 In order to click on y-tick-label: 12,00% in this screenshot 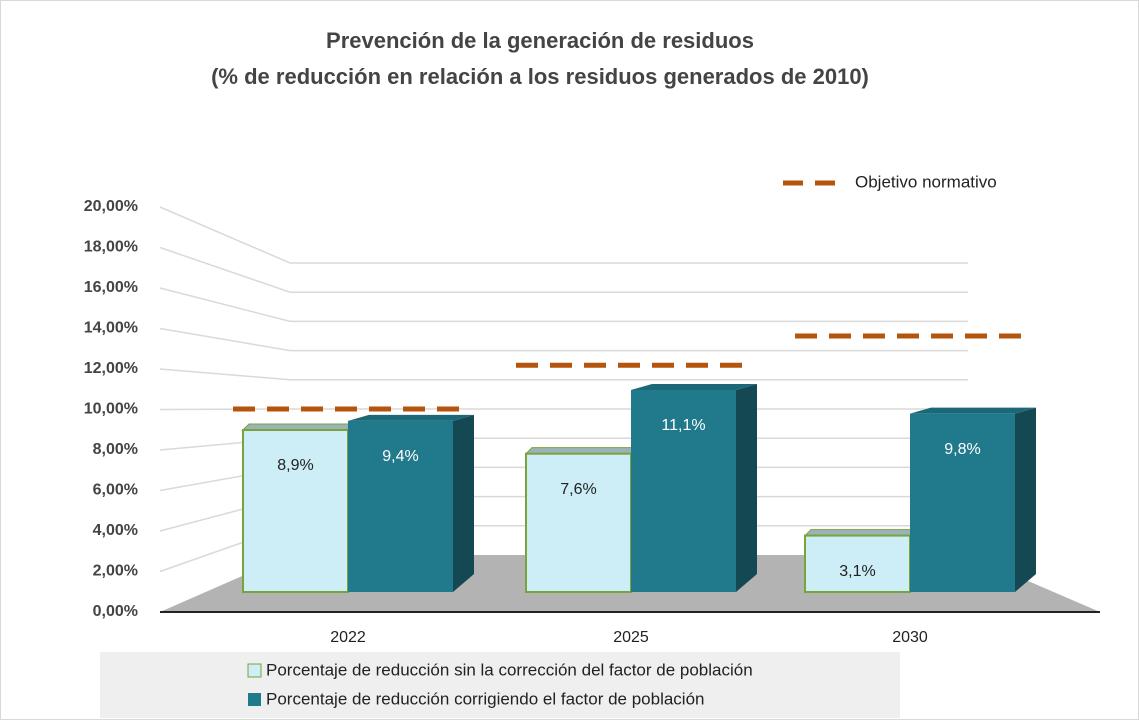, I will do `click(111, 368)`.